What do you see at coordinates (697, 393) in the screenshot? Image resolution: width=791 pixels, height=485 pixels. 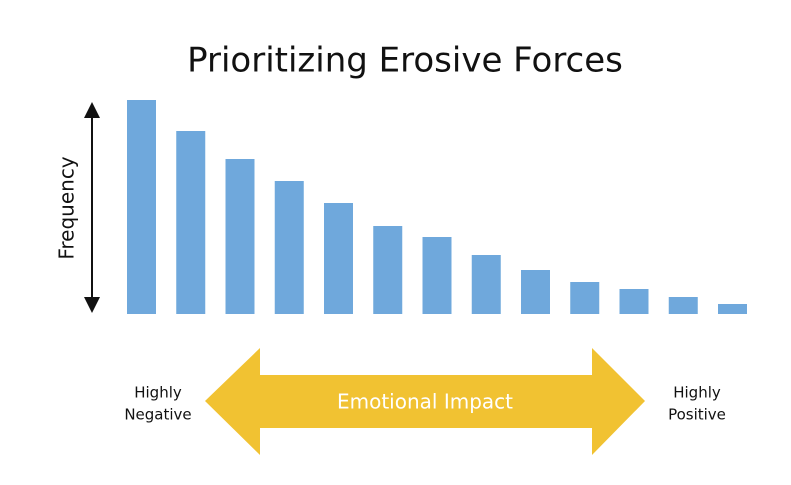 I see `right-label-1: Highly` at bounding box center [697, 393].